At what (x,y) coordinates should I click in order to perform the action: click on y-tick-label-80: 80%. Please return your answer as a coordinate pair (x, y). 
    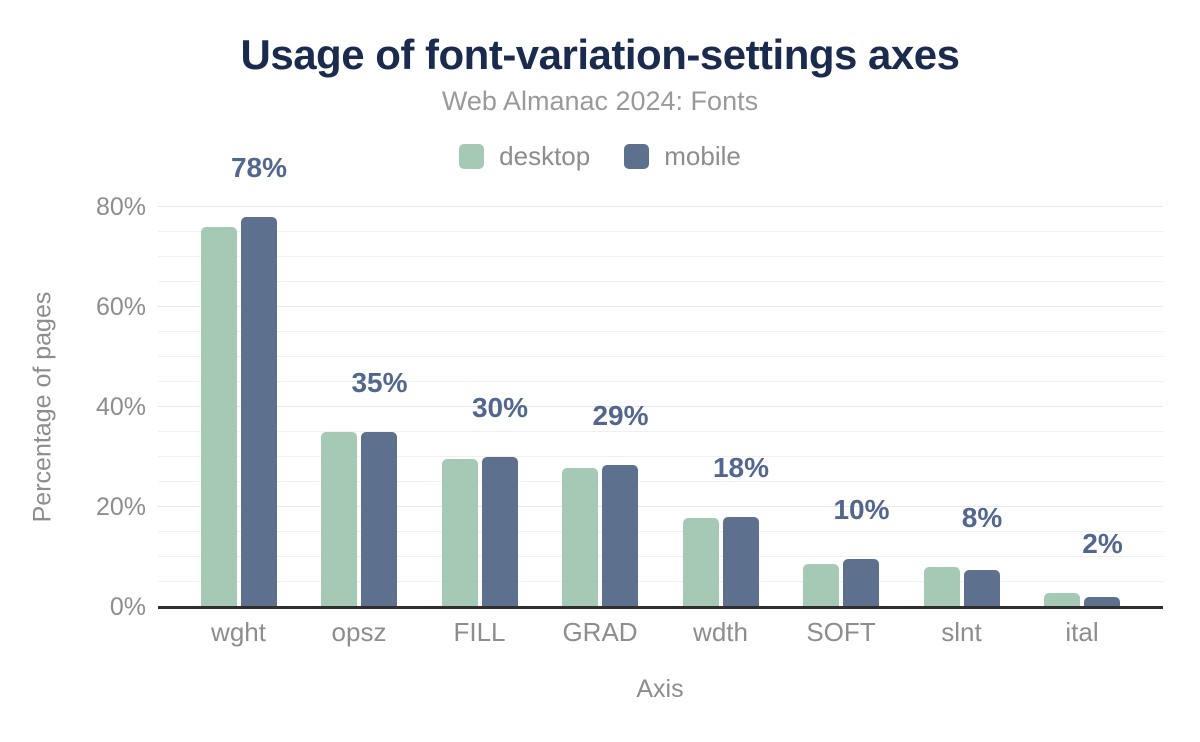
    Looking at the image, I should click on (120, 207).